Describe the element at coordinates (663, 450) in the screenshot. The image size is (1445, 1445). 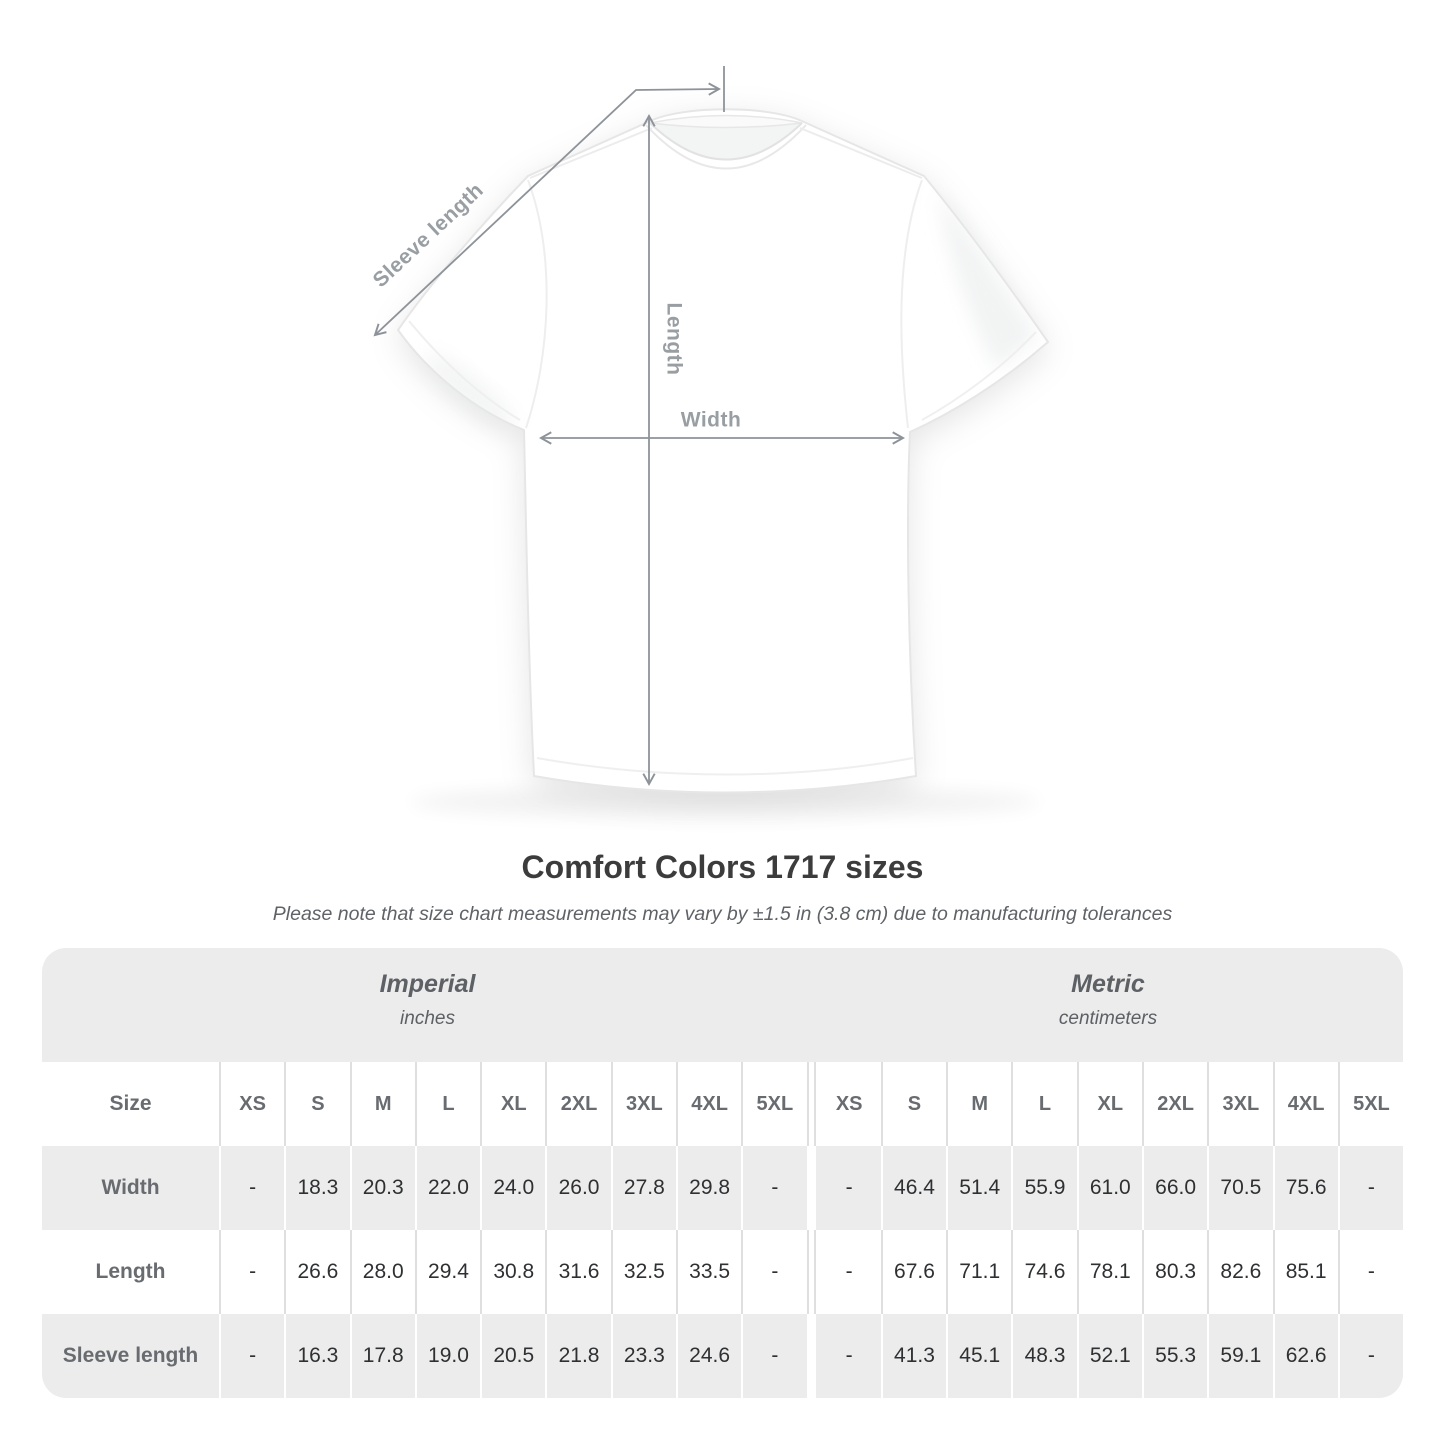
I see `length-arrow: Length` at that location.